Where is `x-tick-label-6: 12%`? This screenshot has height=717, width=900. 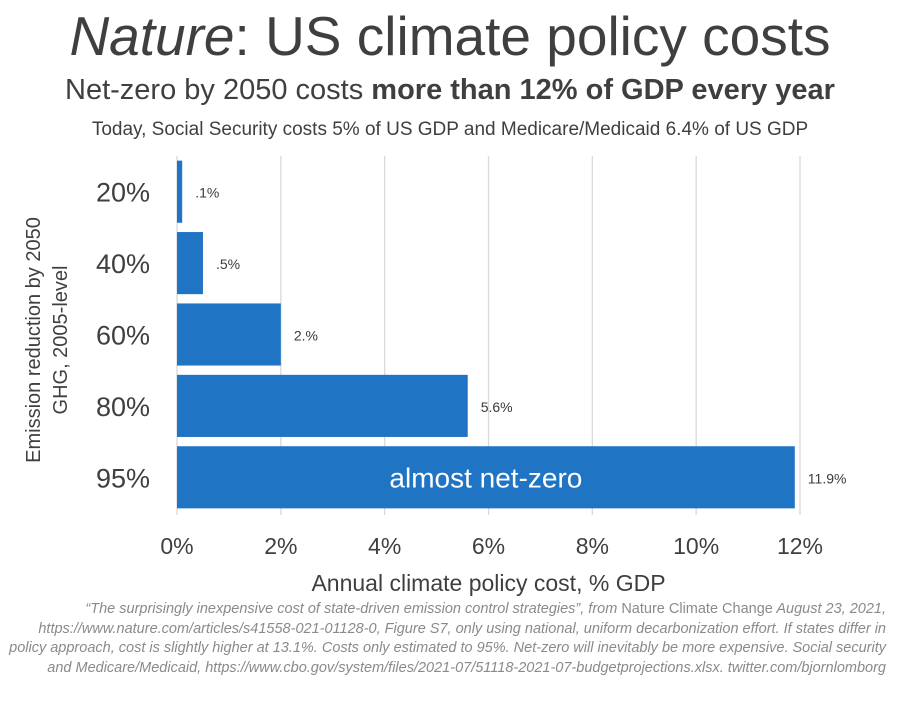
x-tick-label-6: 12% is located at coordinates (800, 546).